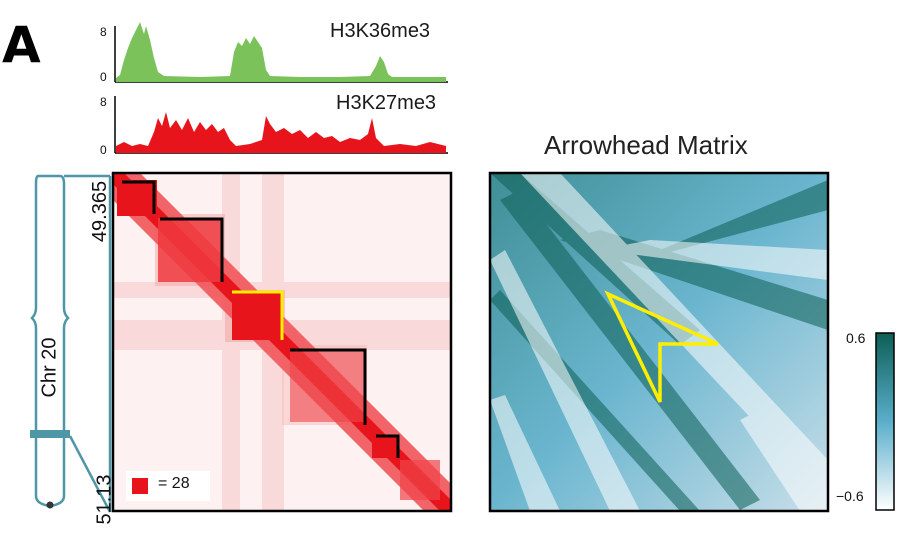  Describe the element at coordinates (104, 499) in the screenshot. I see `hic-coord-end: 51.13` at that location.